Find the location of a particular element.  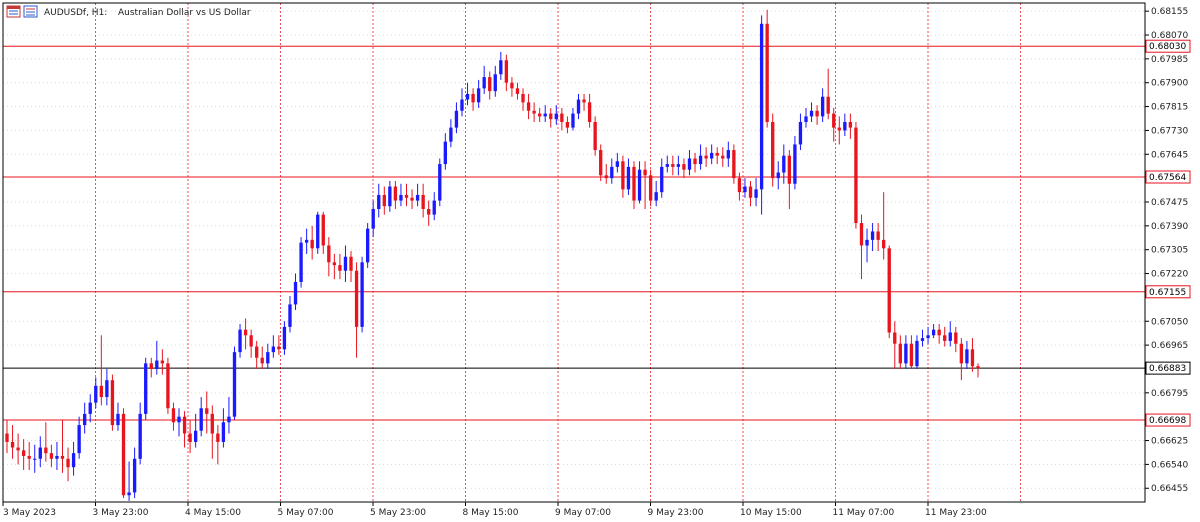

current-price-label: 0.66883 is located at coordinates (1167, 369).